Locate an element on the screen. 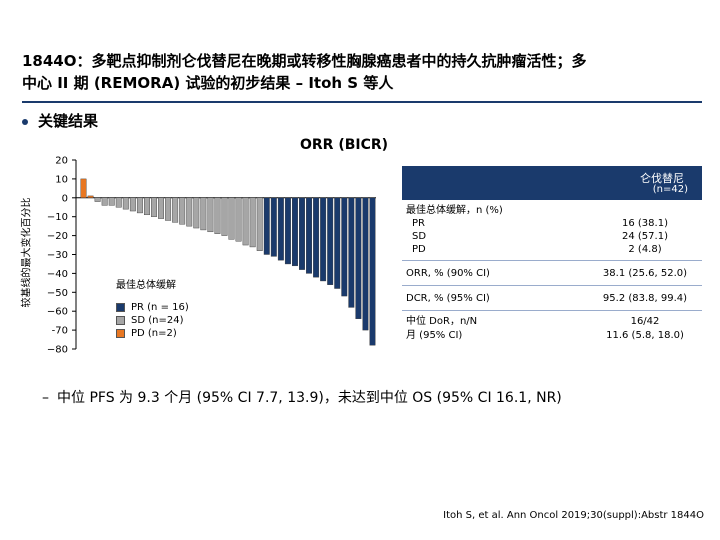 The height and width of the screenshot is (540, 720). legend-title: 最佳总体缓解 is located at coordinates (146, 285).